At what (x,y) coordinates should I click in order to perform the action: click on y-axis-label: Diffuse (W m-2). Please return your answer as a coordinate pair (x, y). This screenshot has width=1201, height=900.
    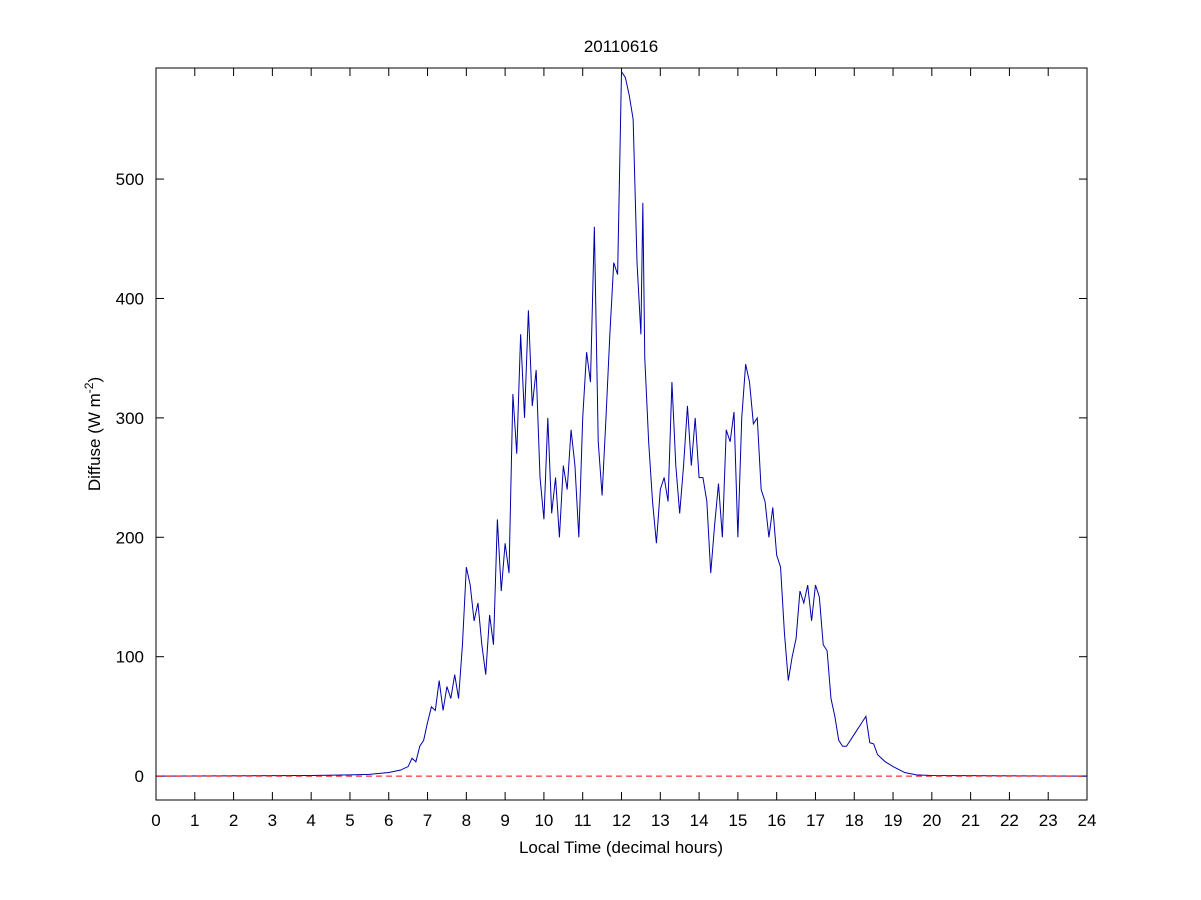
    Looking at the image, I should click on (93, 434).